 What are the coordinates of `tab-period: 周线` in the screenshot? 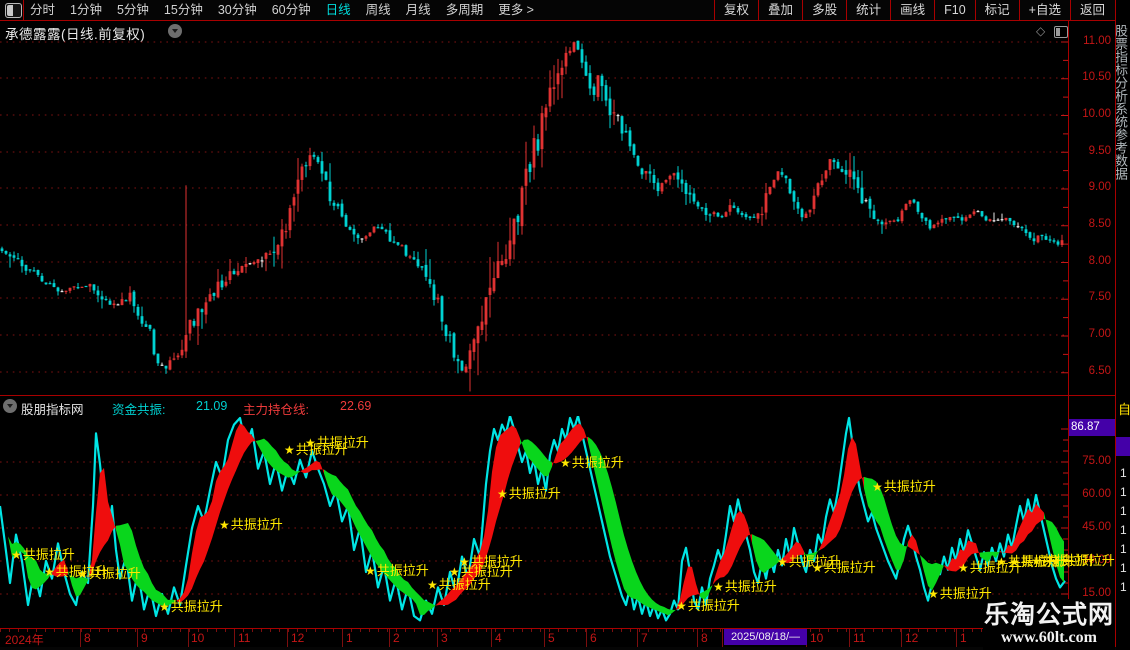 It's located at (378, 10).